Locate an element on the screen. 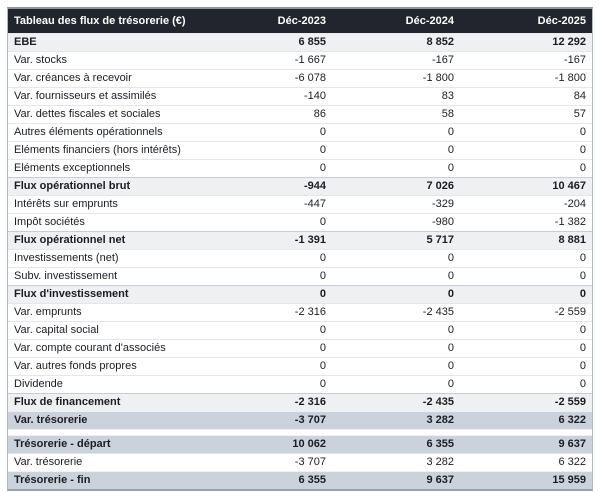 The image size is (600, 492). cell-value: 6 855 is located at coordinates (268, 42).